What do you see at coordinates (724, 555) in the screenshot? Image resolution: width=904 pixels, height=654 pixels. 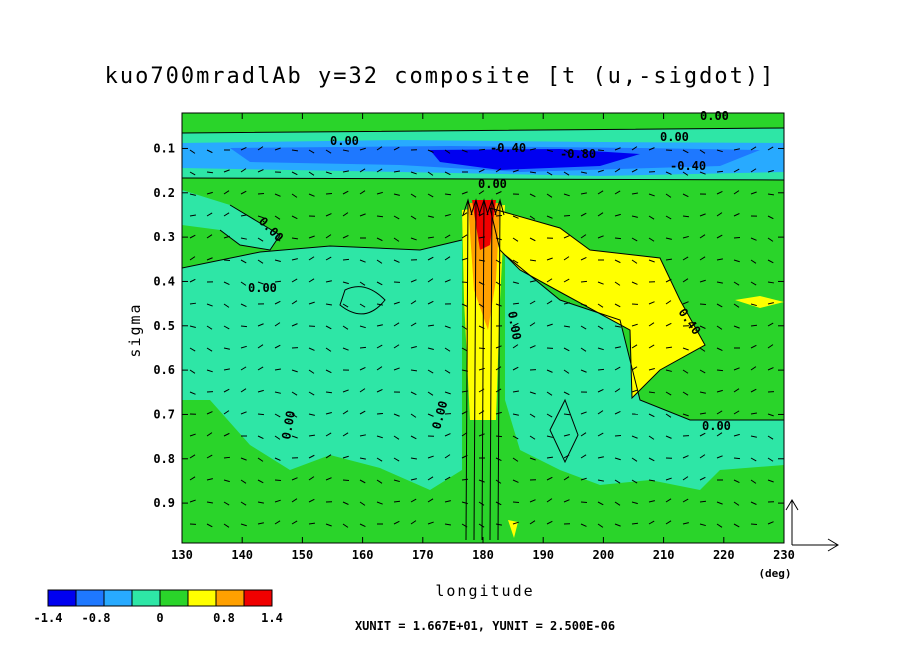 I see `x-tick-label: 220` at bounding box center [724, 555].